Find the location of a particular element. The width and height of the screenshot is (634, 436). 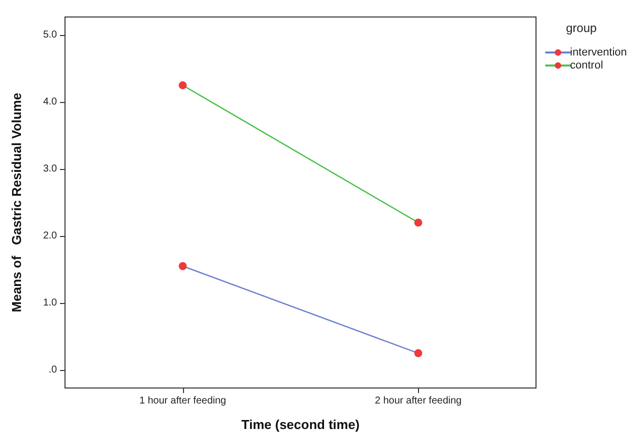

x-tick-label: 1 hour after feeding is located at coordinates (182, 401).